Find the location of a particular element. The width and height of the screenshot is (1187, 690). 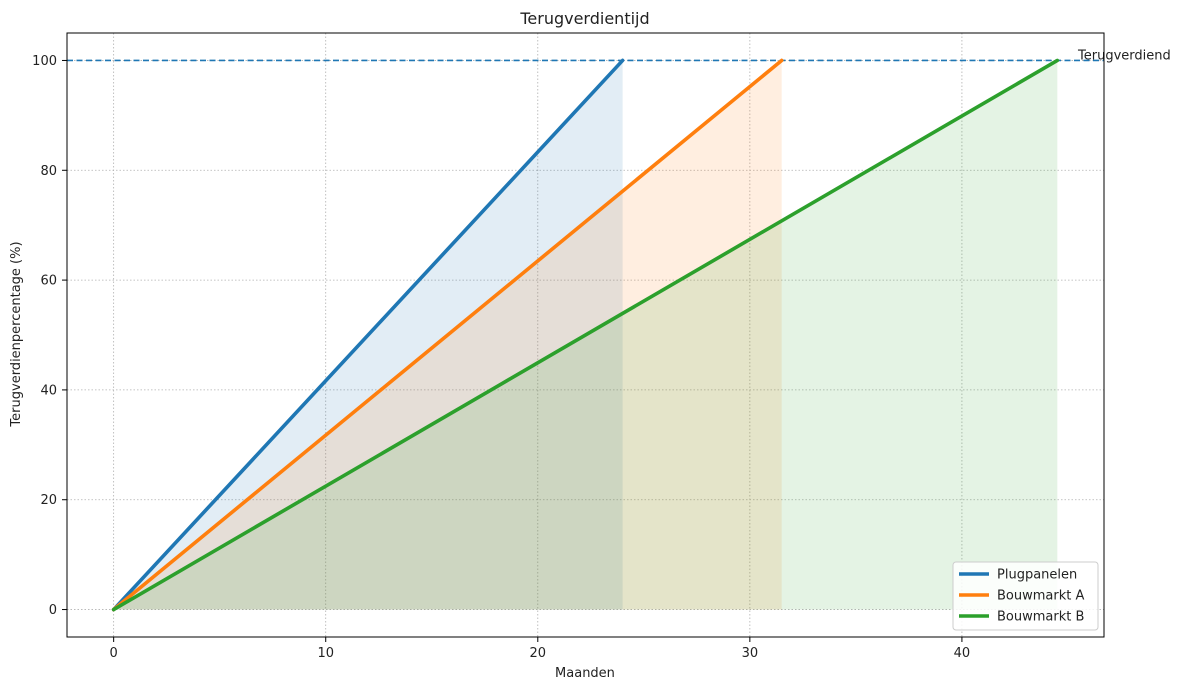

y-tick-label: 40 is located at coordinates (48, 390).